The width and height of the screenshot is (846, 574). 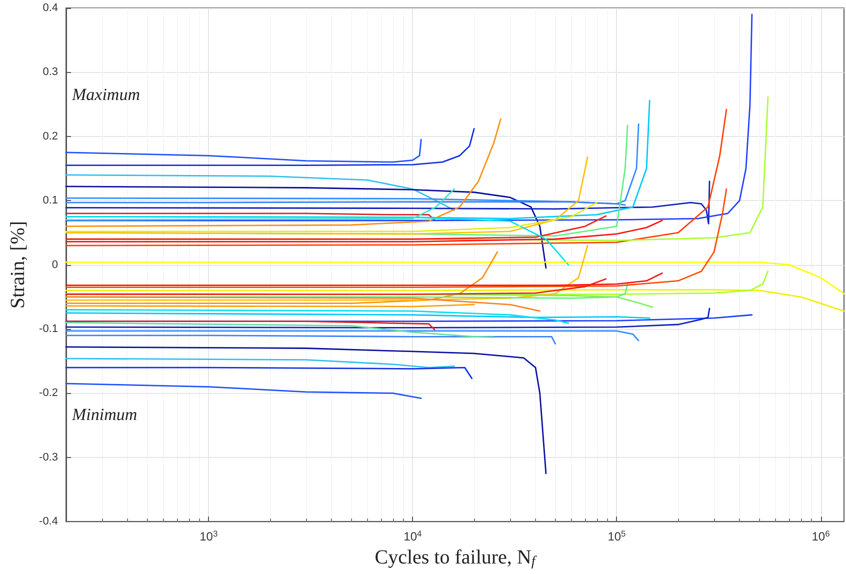 I want to click on y-tick-label: 0.2, so click(x=50, y=136).